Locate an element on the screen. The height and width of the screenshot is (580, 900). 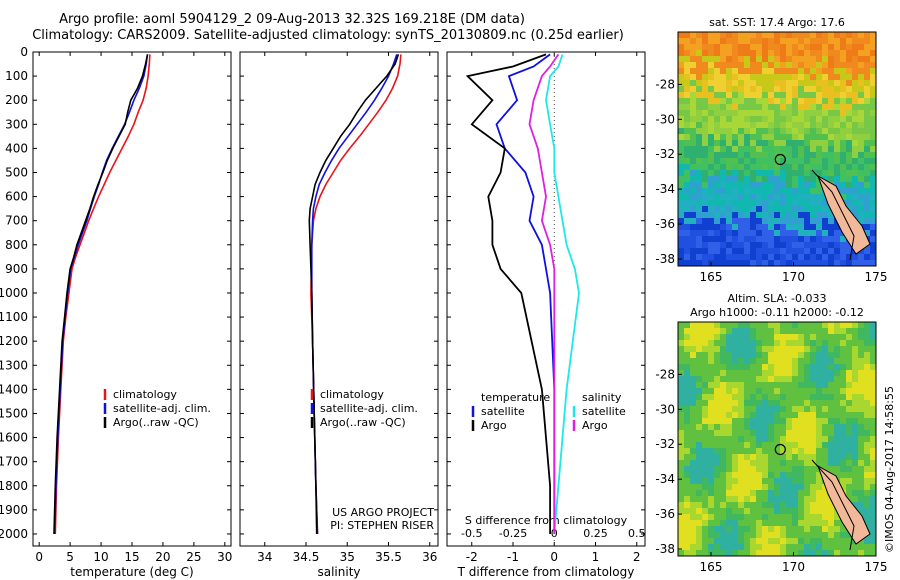
argo-position-marker is located at coordinates (780, 449).